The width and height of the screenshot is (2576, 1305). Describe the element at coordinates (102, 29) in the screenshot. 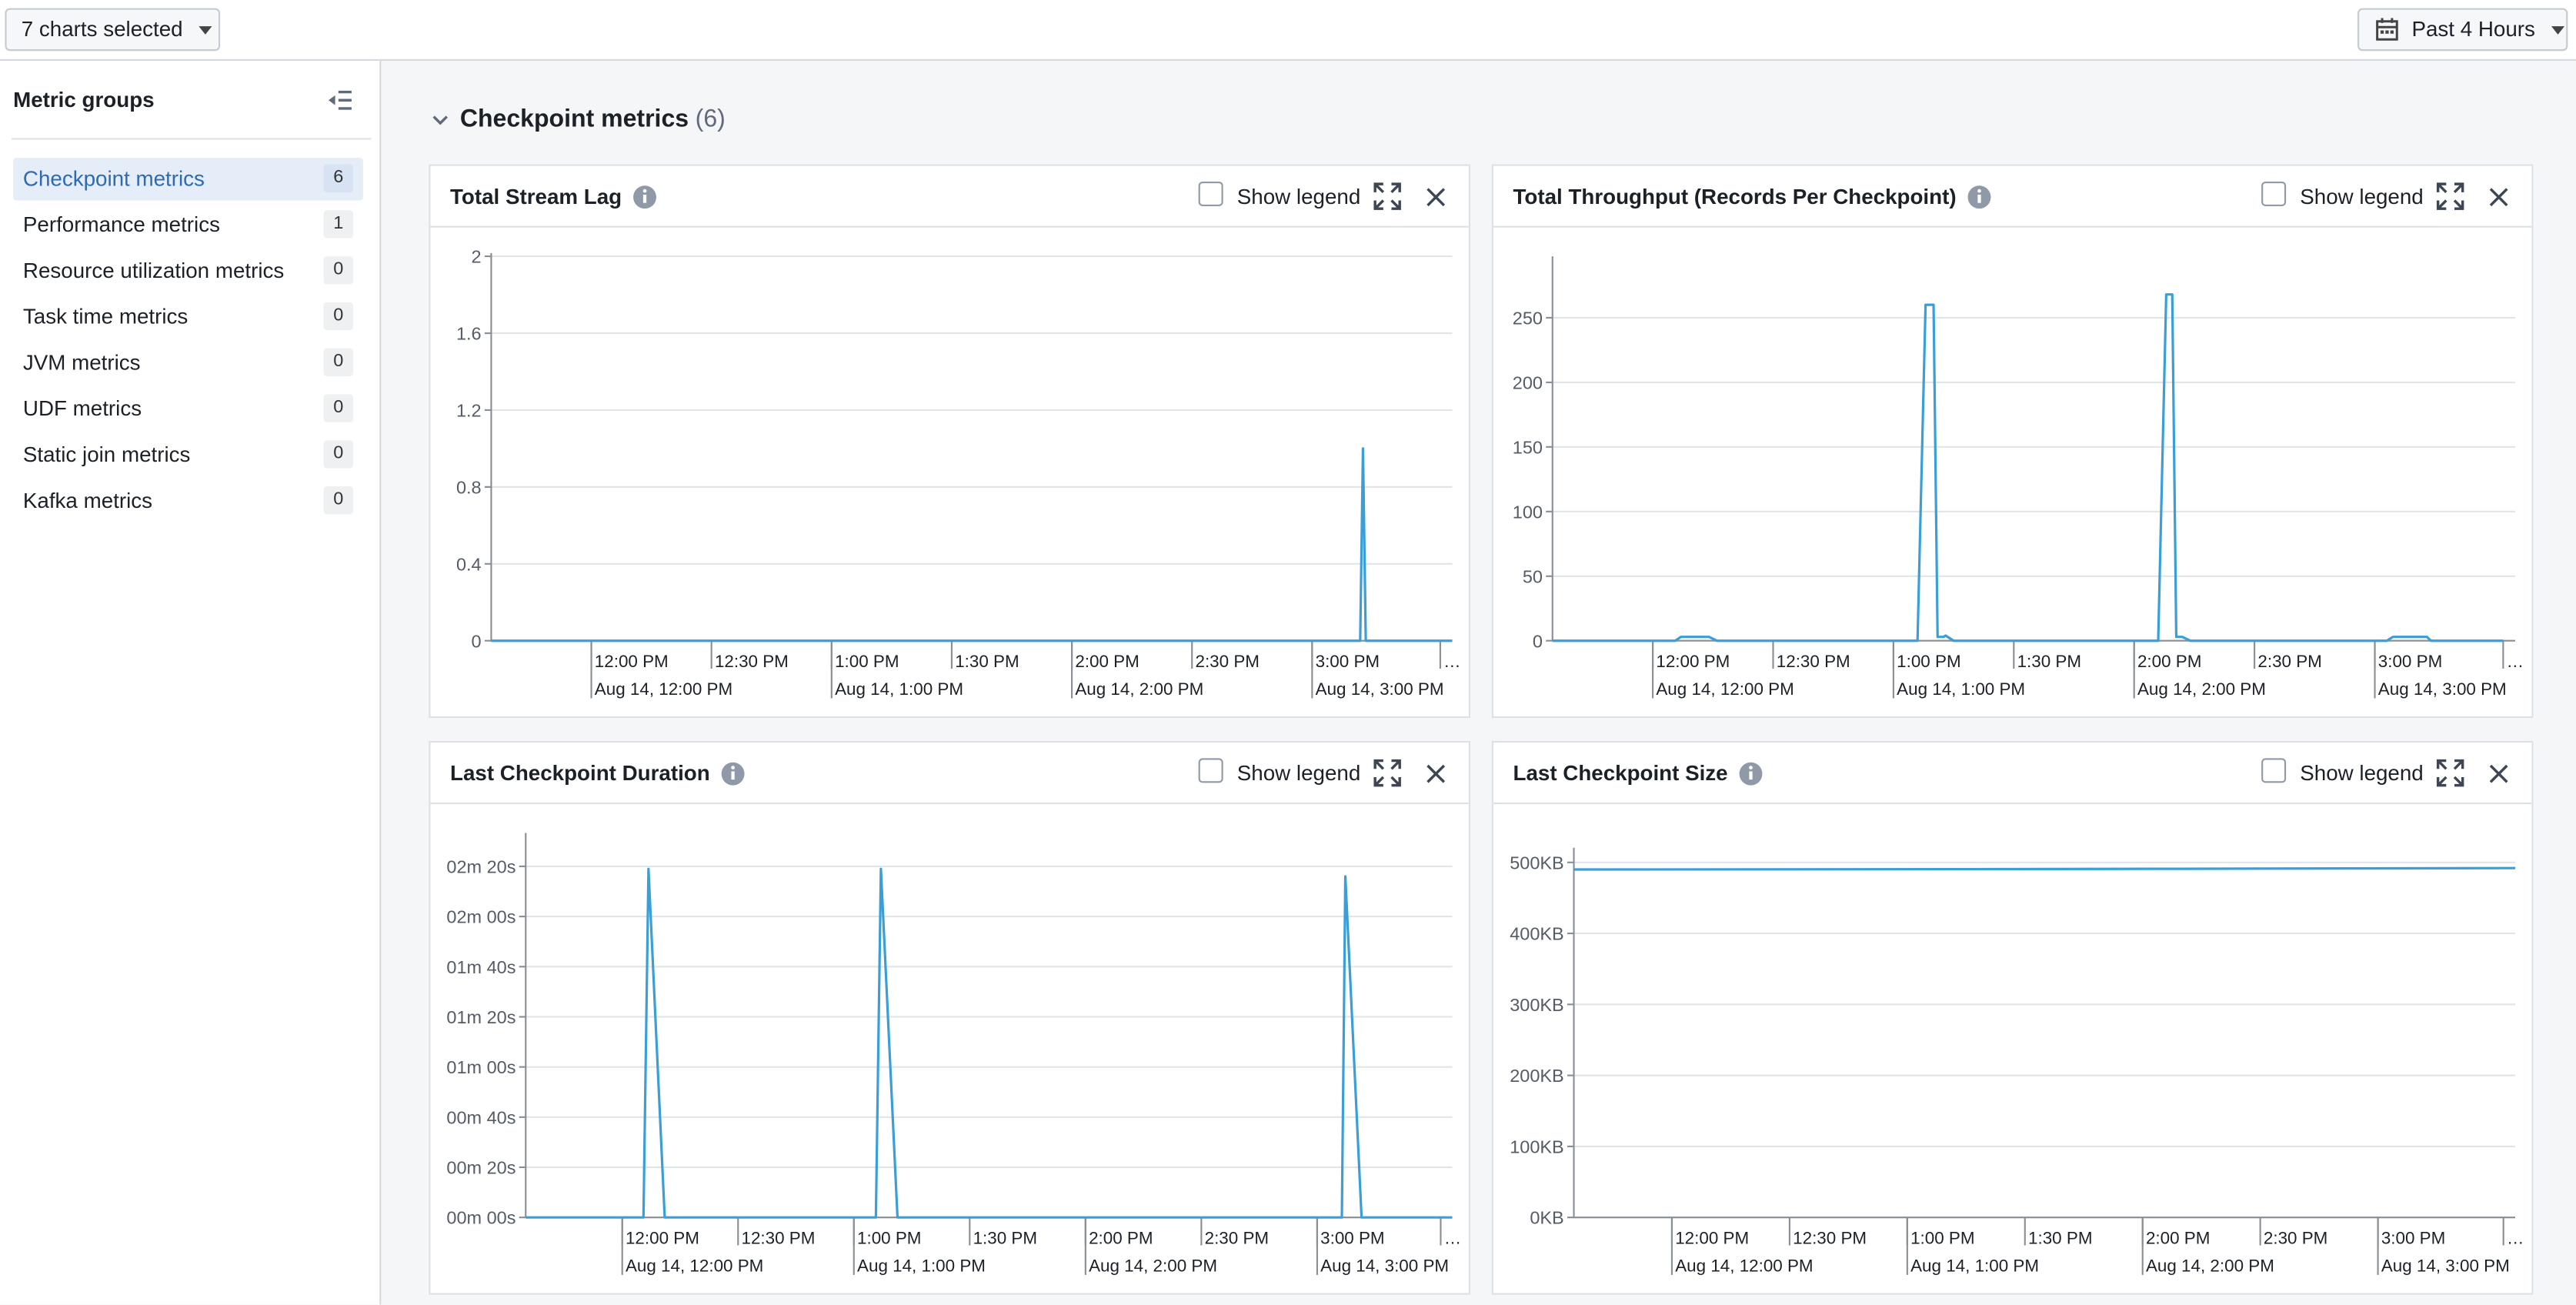

I see `chart-selection: 7 charts selected` at that location.